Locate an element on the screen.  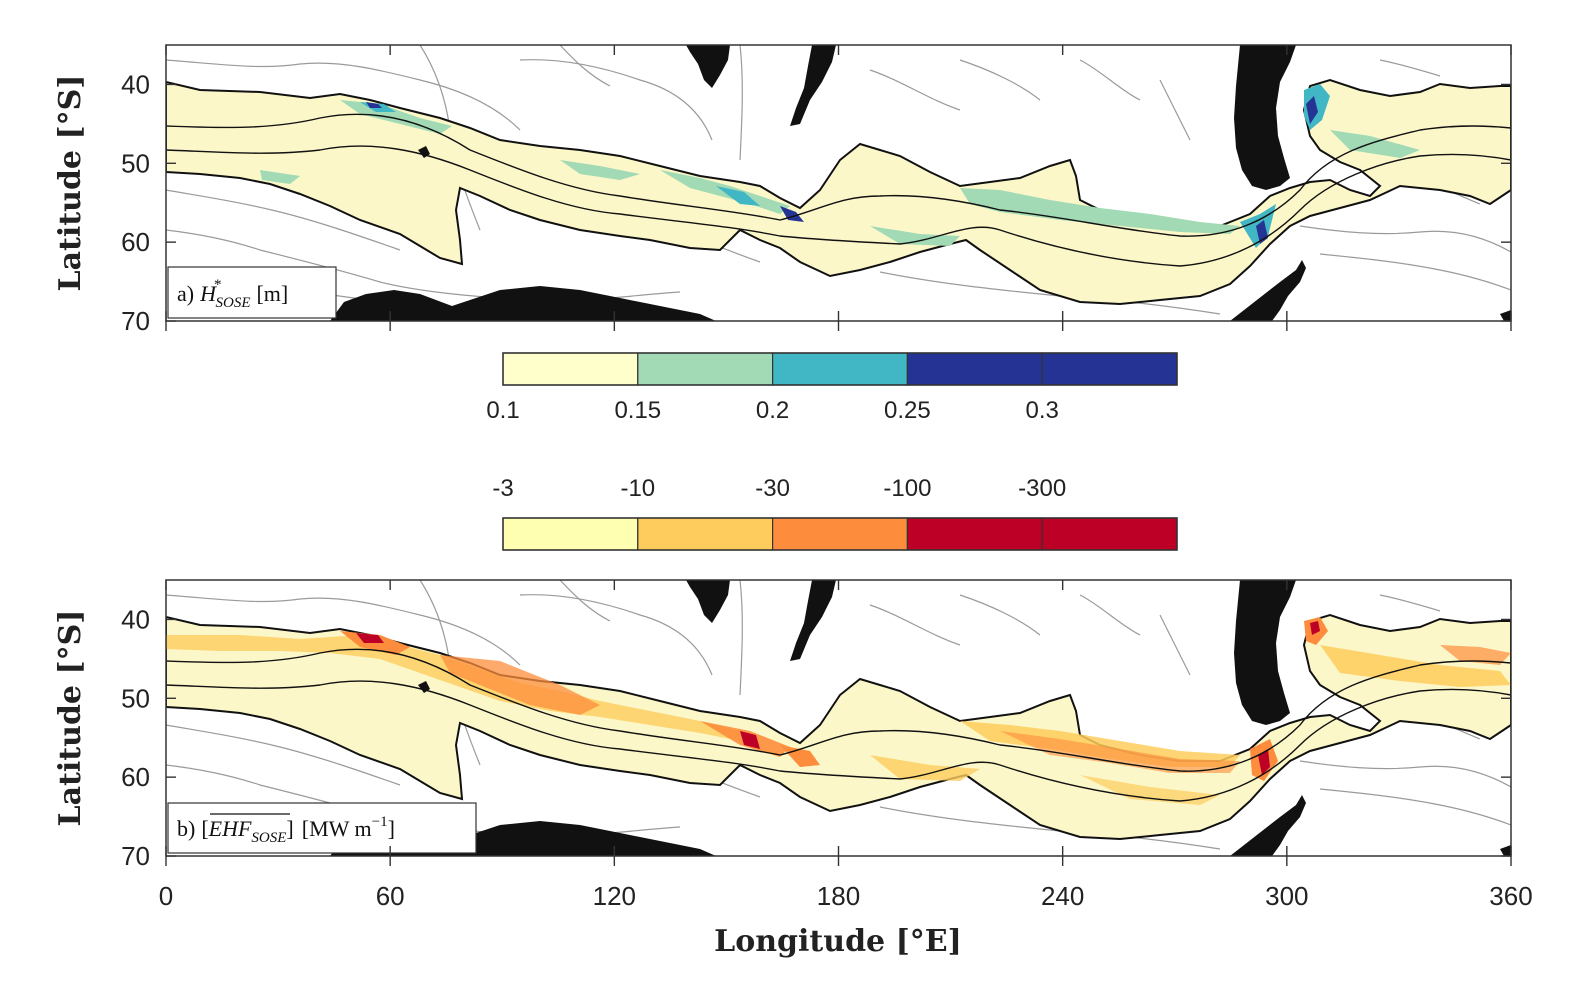
x-tick-label: 240 is located at coordinates (1062, 896).